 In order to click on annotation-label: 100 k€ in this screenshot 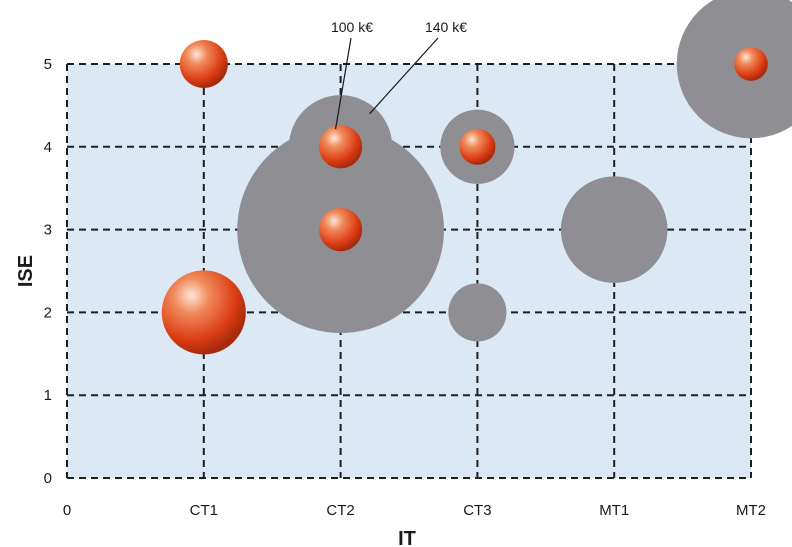, I will do `click(352, 27)`.